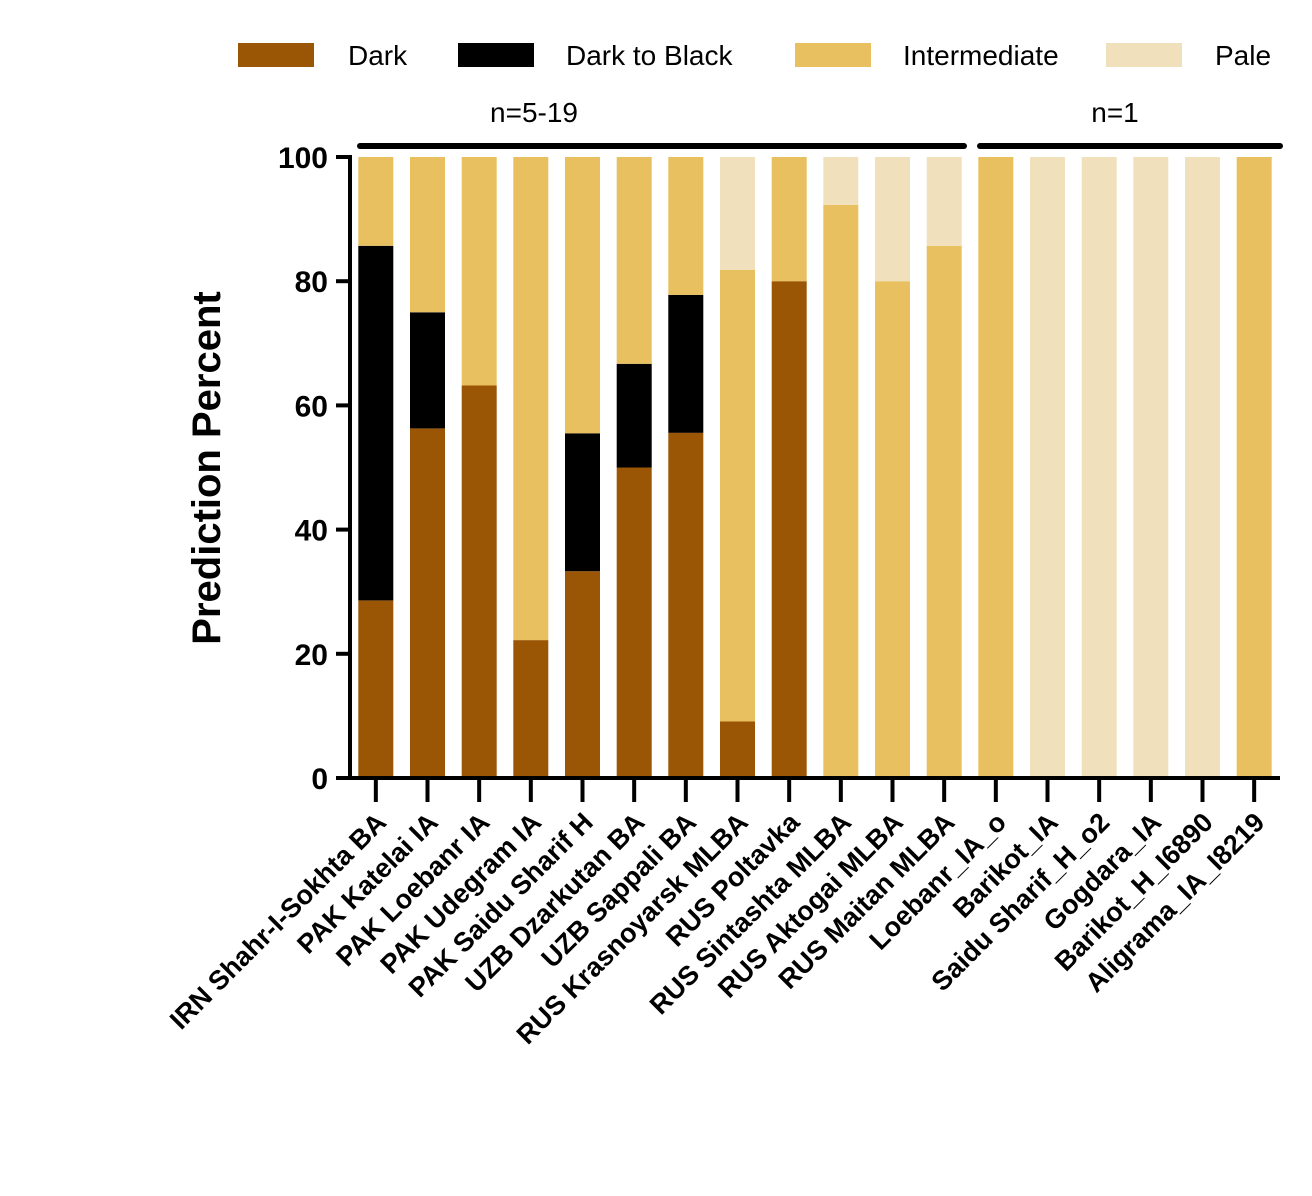  What do you see at coordinates (981, 55) in the screenshot?
I see `legend-label: Intermediate` at bounding box center [981, 55].